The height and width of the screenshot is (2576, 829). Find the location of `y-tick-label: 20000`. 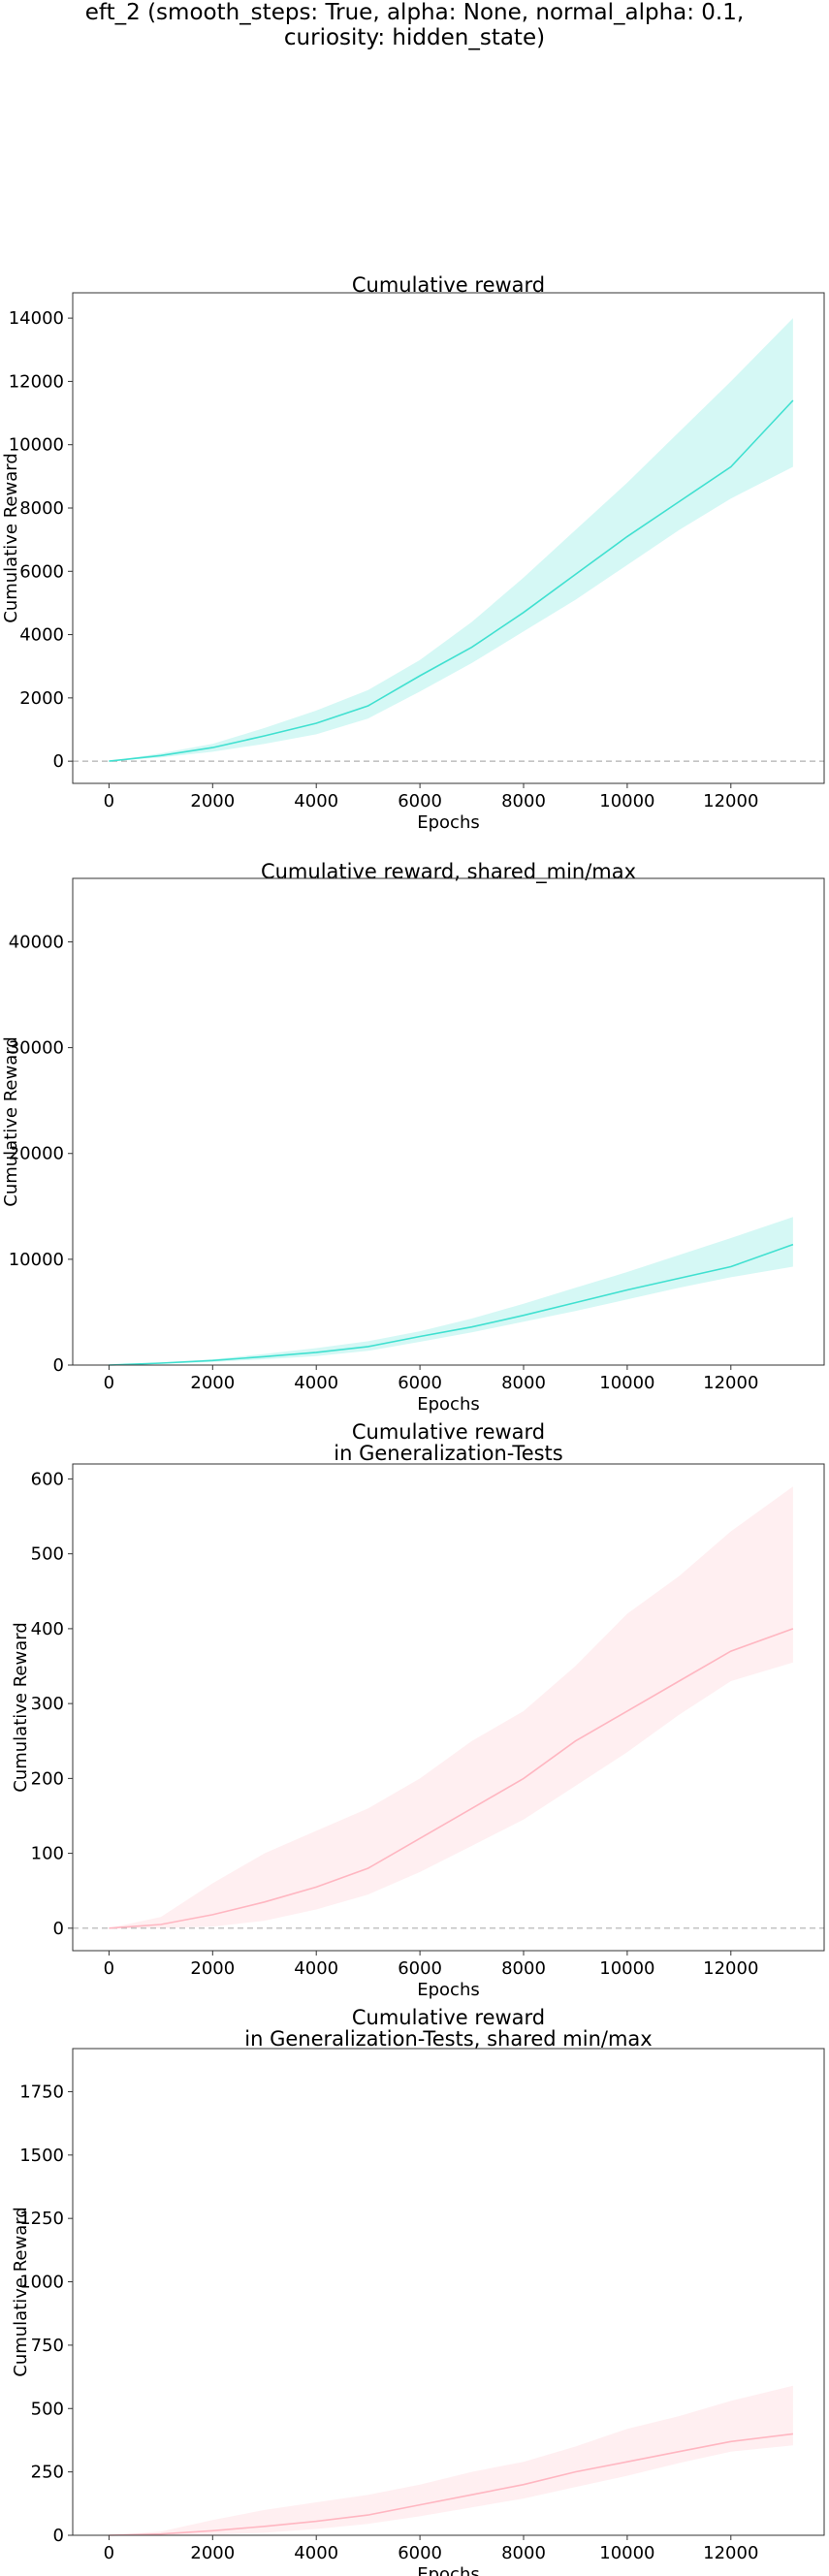

y-tick-label: 20000 is located at coordinates (36, 1154).